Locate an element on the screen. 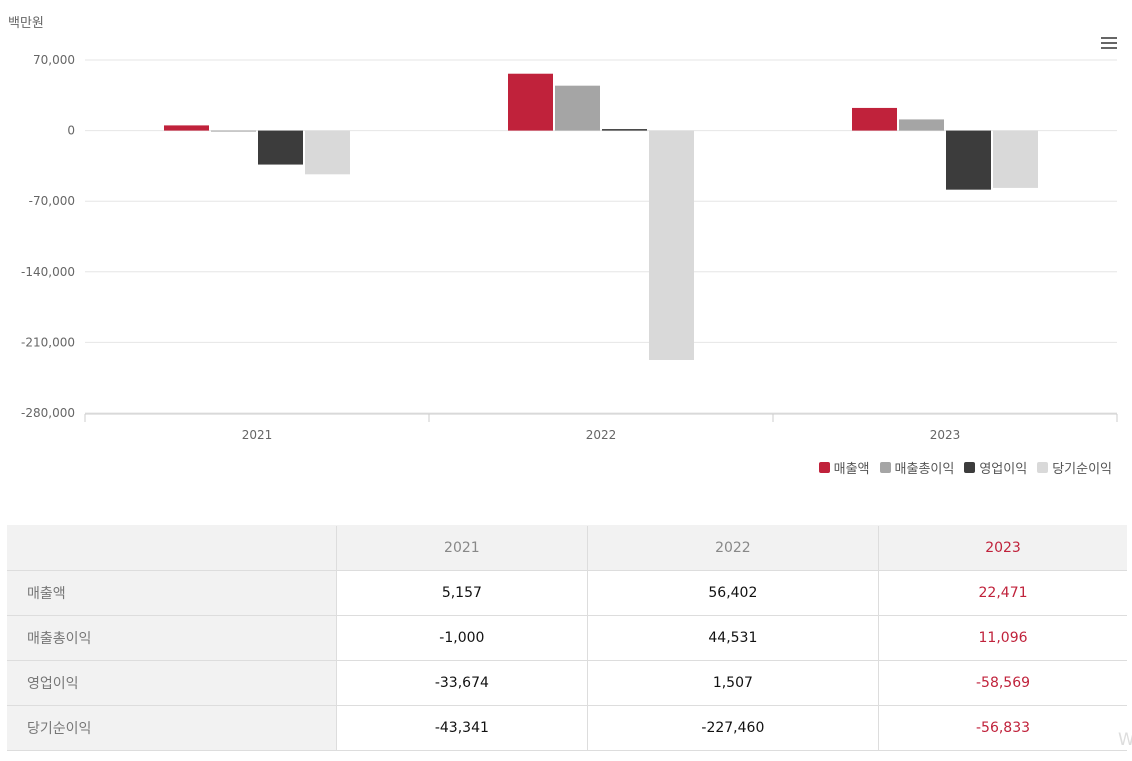 This screenshot has height=761, width=1132. table-cell: -58,569 is located at coordinates (1002, 683).